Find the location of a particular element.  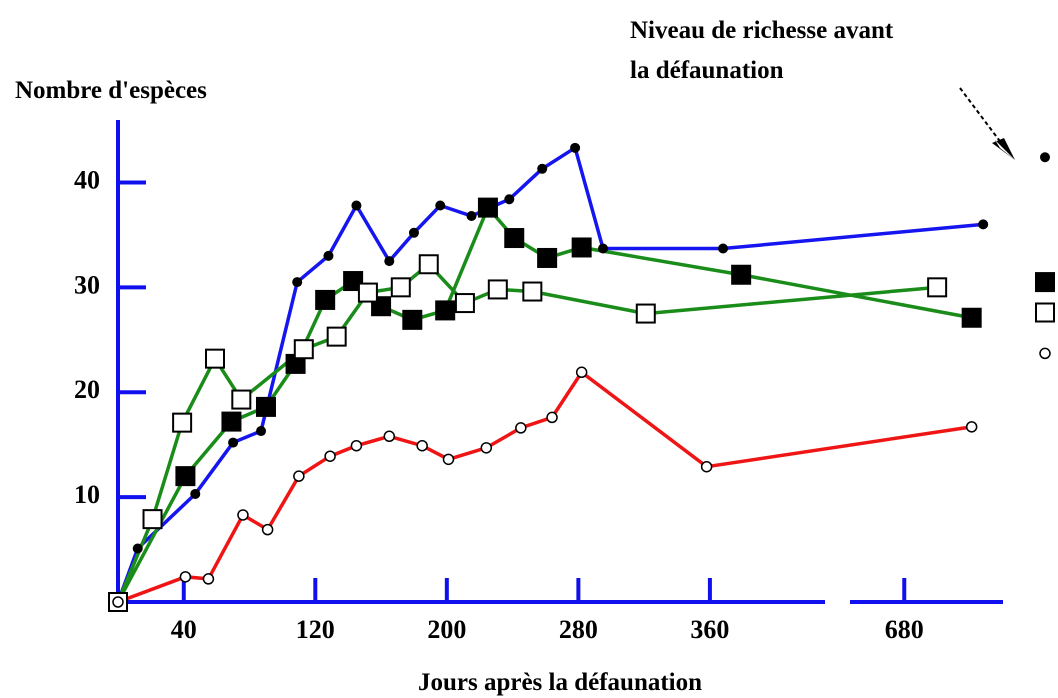

y-tick-label: 10 is located at coordinates (87, 494).